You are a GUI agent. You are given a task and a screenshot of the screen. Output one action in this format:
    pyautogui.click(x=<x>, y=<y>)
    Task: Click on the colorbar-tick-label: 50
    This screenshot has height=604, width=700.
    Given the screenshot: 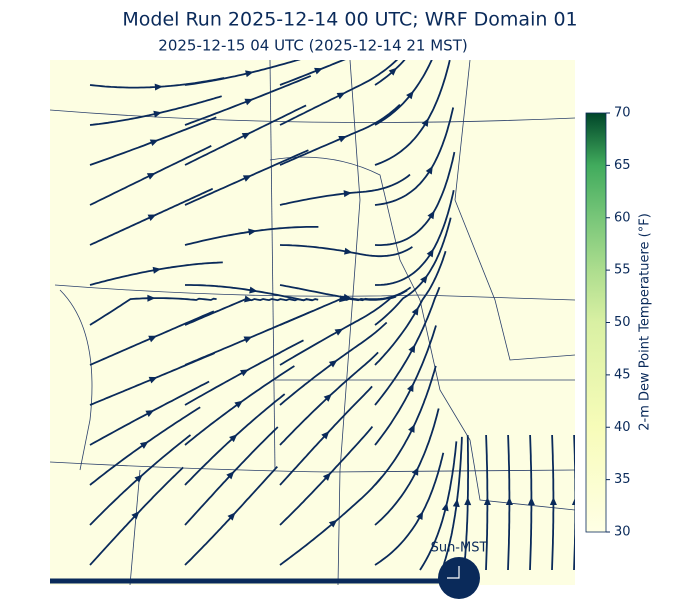 What is the action you would take?
    pyautogui.click(x=622, y=322)
    